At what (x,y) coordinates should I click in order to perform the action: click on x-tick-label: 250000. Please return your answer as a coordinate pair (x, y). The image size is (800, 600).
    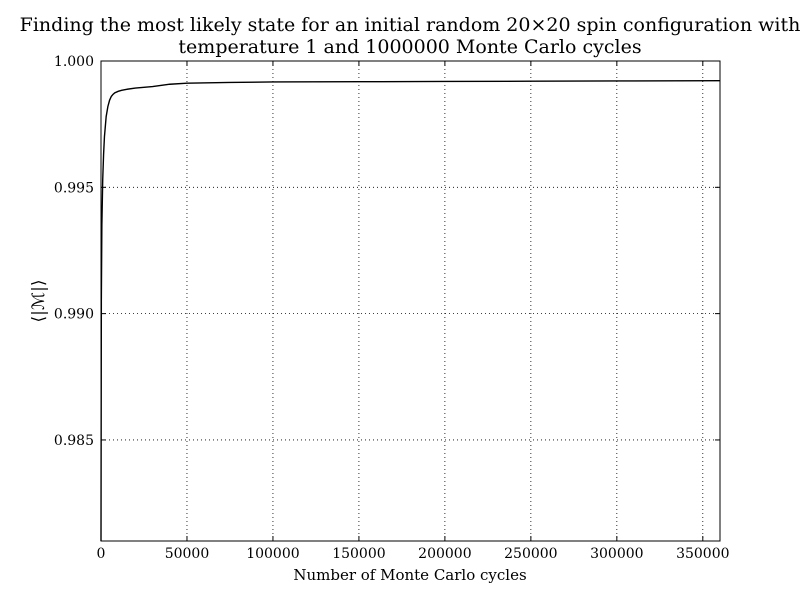
    Looking at the image, I should click on (530, 554).